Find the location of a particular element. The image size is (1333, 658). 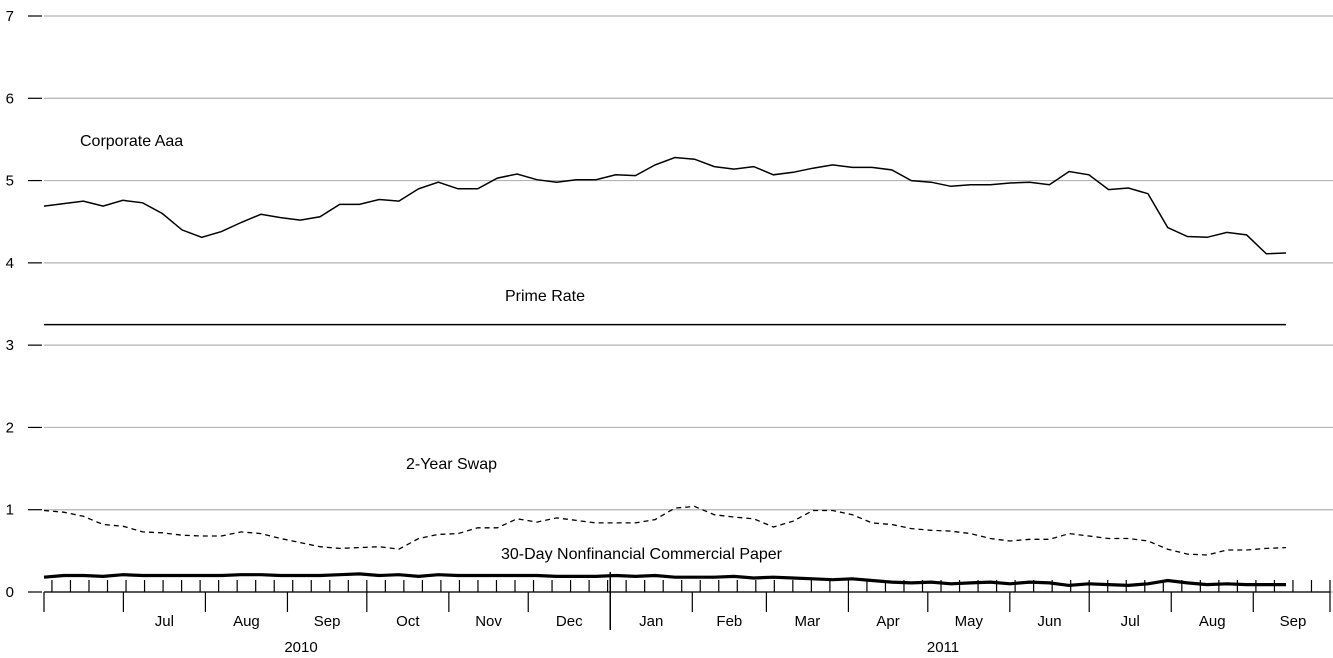

year-label-2011: 2011 is located at coordinates (943, 647).